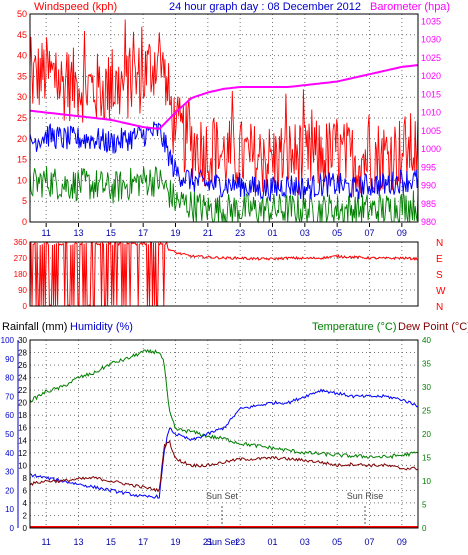 Image resolution: width=468 pixels, height=555 pixels. What do you see at coordinates (431, 131) in the screenshot?
I see `y-right-tick-label: 1005` at bounding box center [431, 131].